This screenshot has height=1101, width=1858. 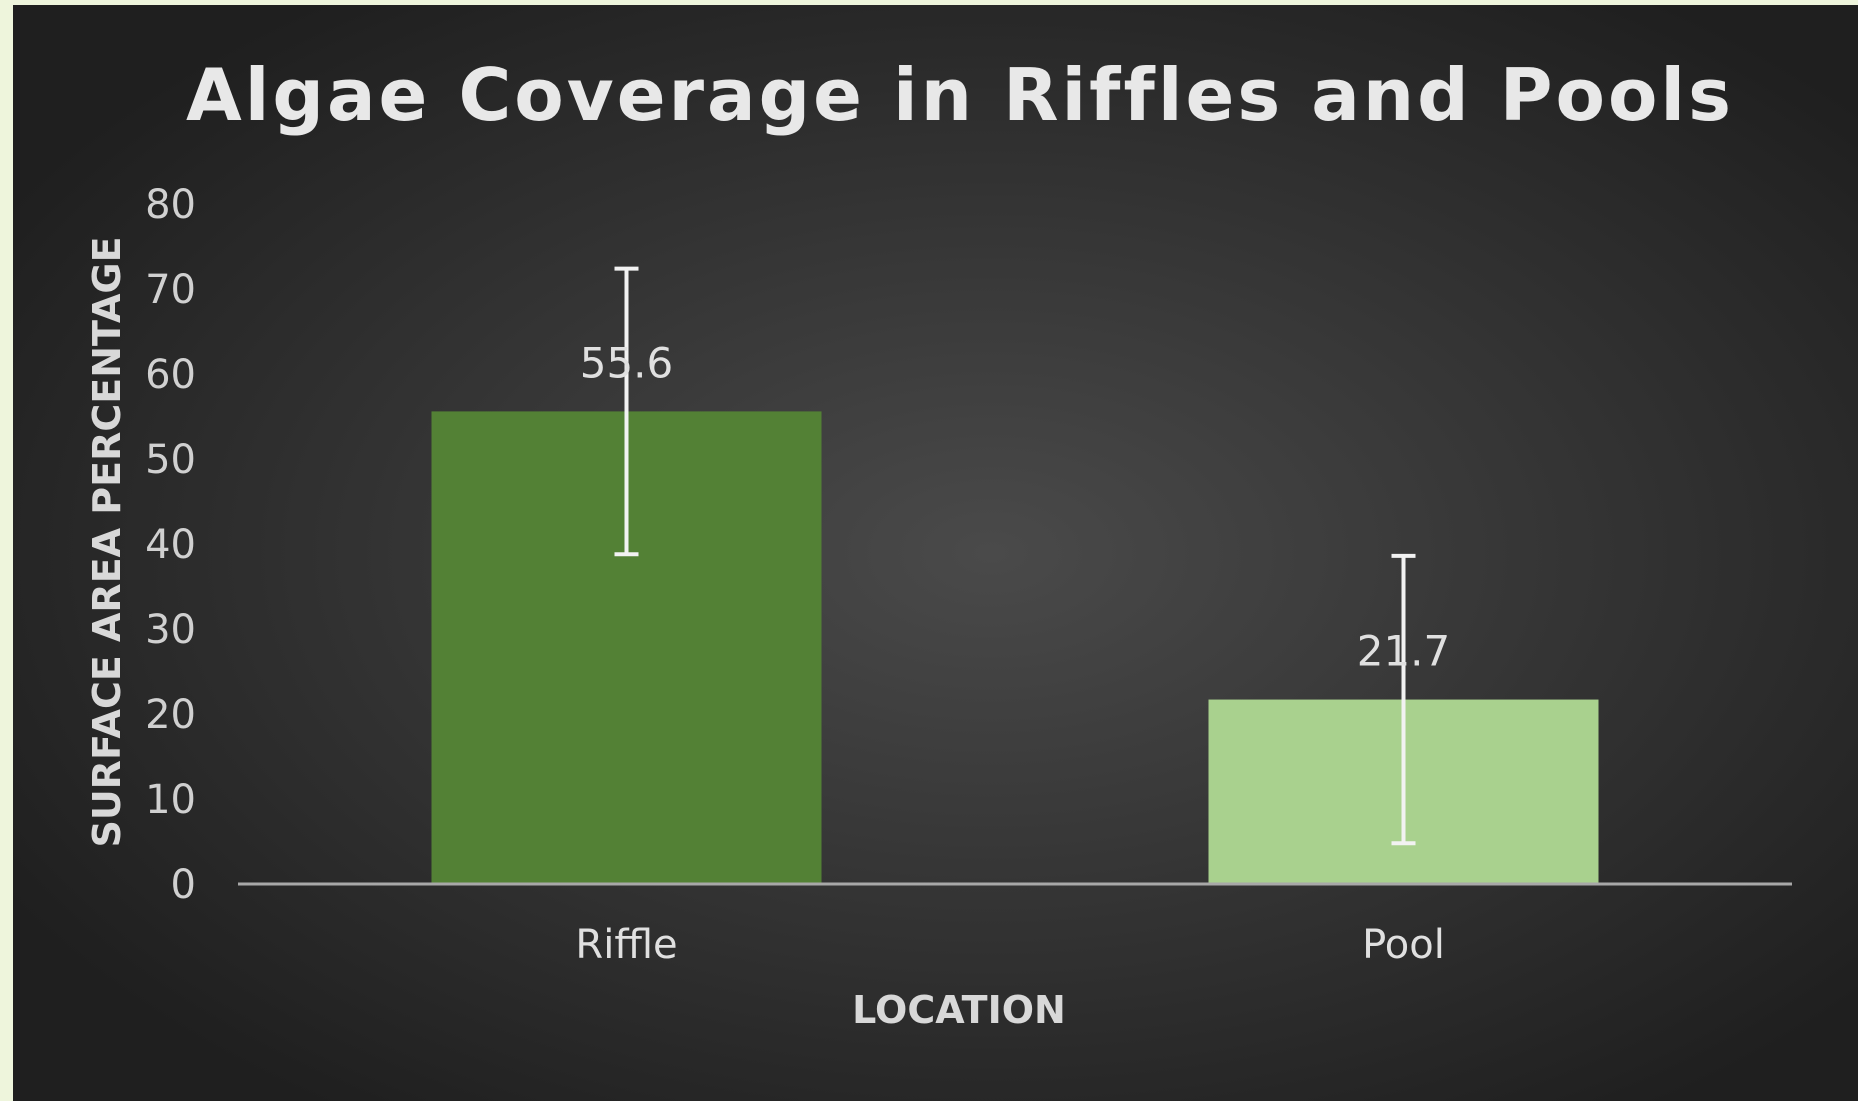 I want to click on y-axis-title: SURFACE AREA PERCENTAGE, so click(x=107, y=541).